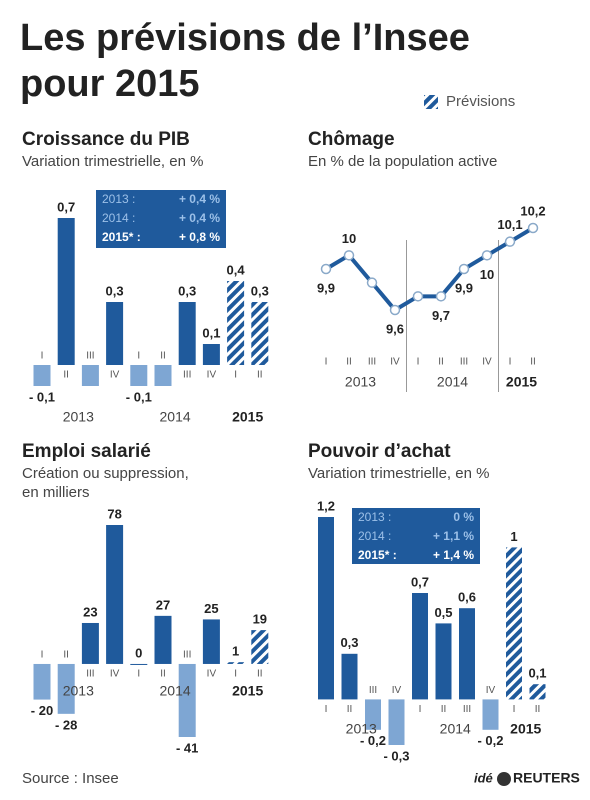 Image resolution: width=590 pixels, height=800 pixels. I want to click on annual-box, so click(161, 219).